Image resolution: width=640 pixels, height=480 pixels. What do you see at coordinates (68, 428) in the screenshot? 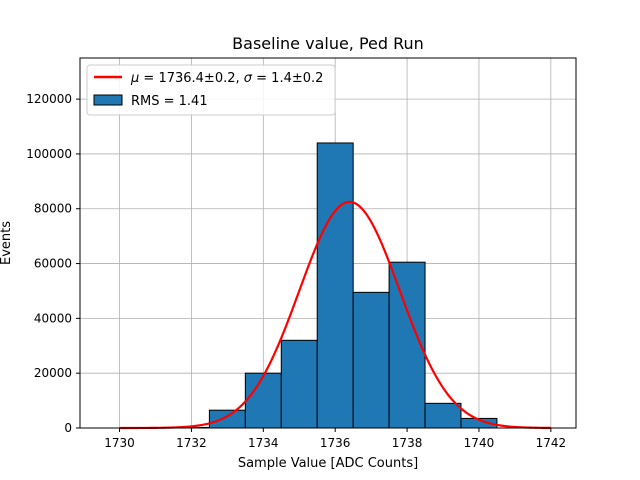
I see `y-tick-label: 0` at bounding box center [68, 428].